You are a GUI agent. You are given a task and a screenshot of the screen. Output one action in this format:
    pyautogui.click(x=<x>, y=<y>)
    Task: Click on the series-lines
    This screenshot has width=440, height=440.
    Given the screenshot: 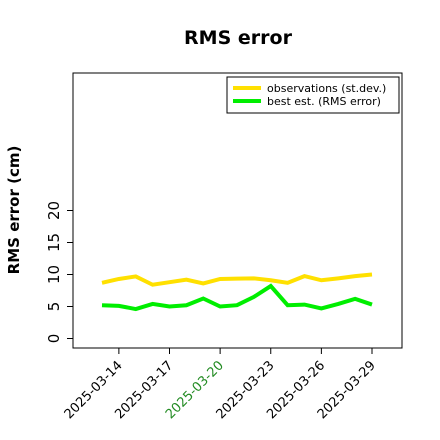 What is the action you would take?
    pyautogui.click(x=237, y=292)
    